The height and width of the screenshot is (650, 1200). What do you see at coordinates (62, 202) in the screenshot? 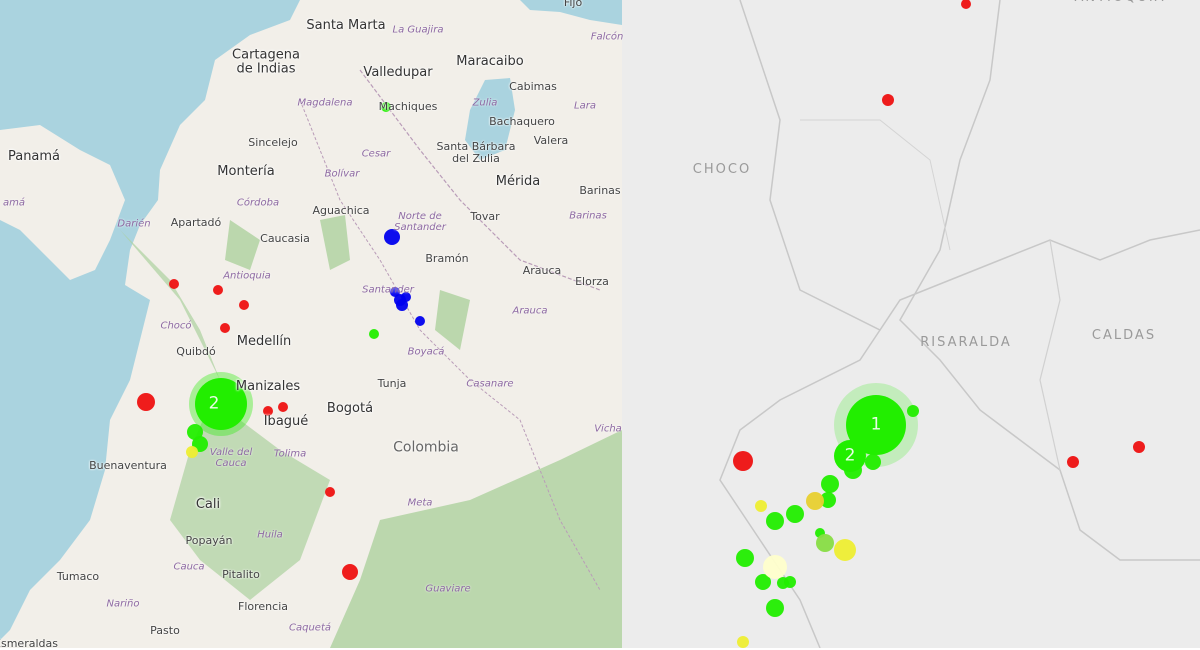
I see `panama-land` at bounding box center [62, 202].